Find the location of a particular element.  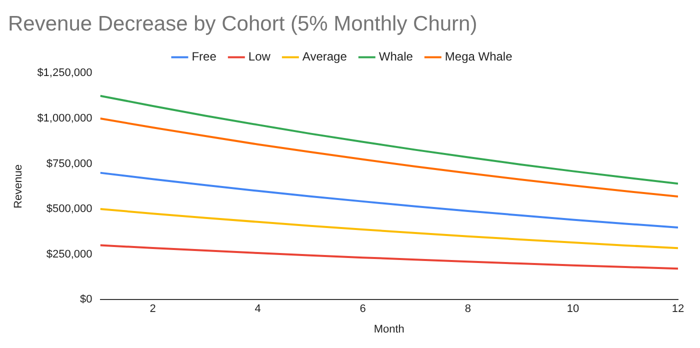

legend-label: Whale is located at coordinates (396, 57).